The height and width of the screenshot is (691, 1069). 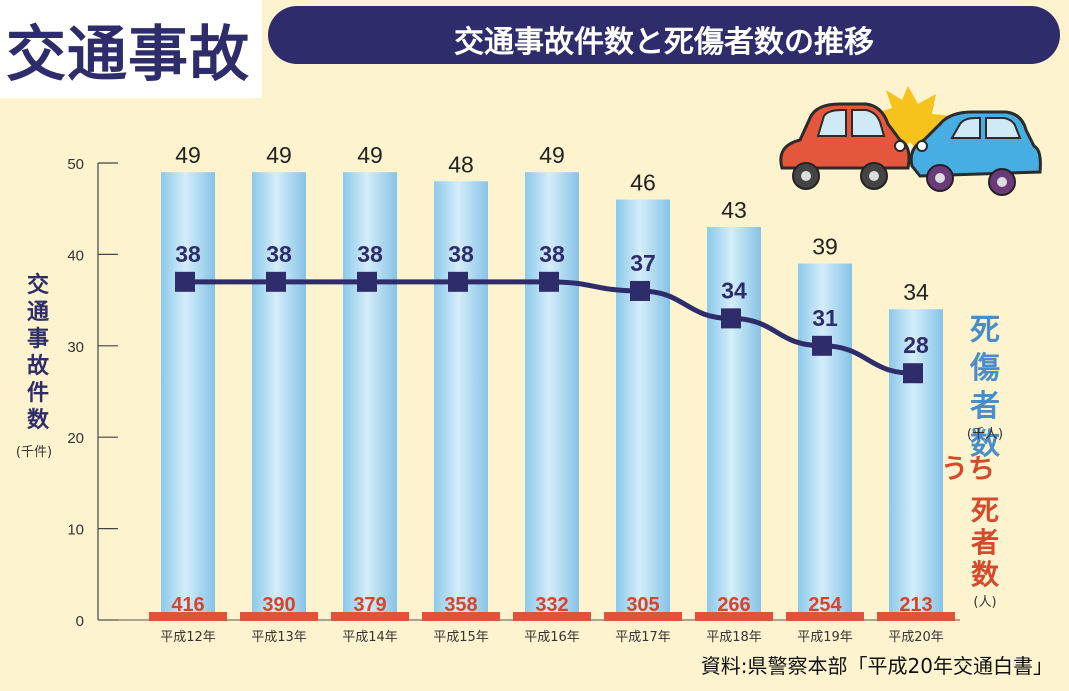 I want to click on death-value-label: 305, so click(x=642, y=605).